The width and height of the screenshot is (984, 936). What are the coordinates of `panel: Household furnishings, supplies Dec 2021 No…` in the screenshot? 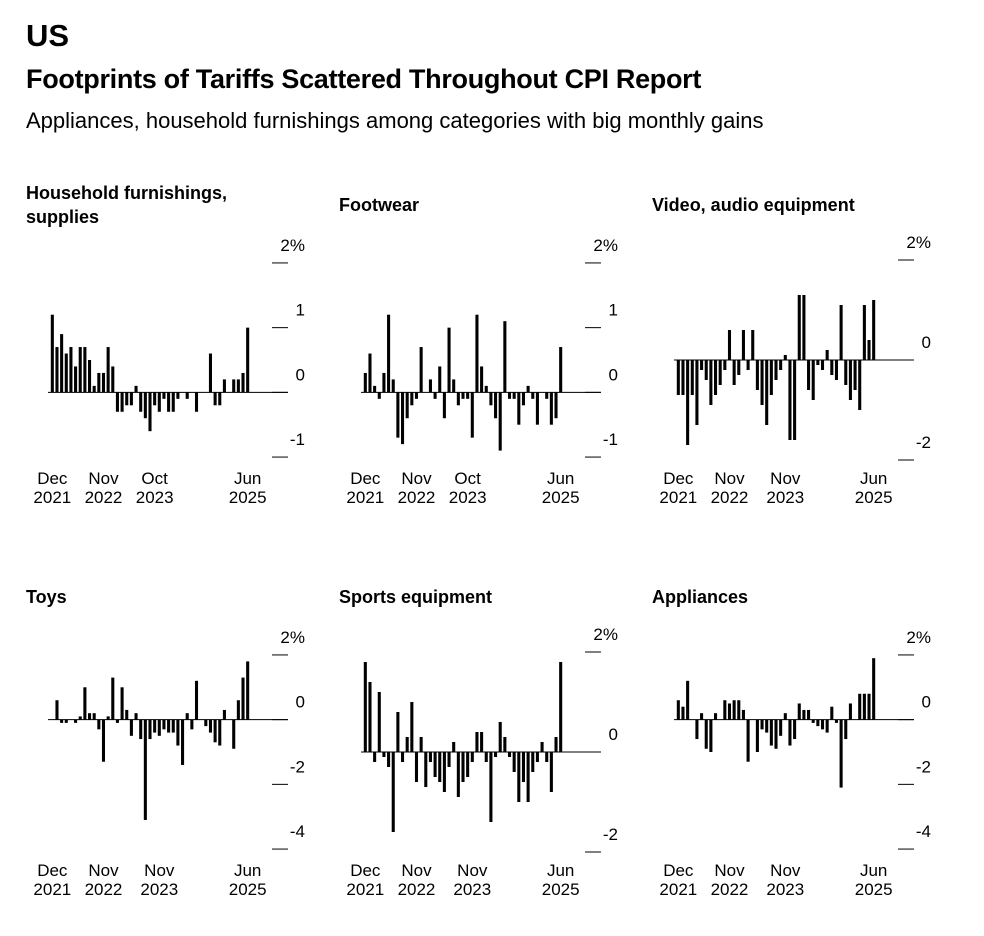 It's located at (165, 345).